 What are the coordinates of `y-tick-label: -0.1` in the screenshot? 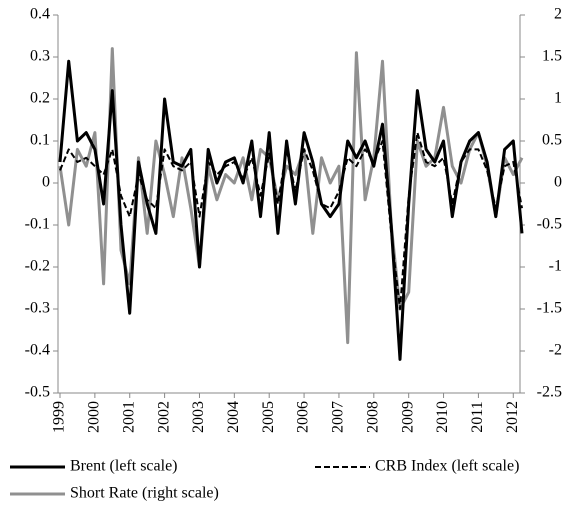 It's located at (37, 224).